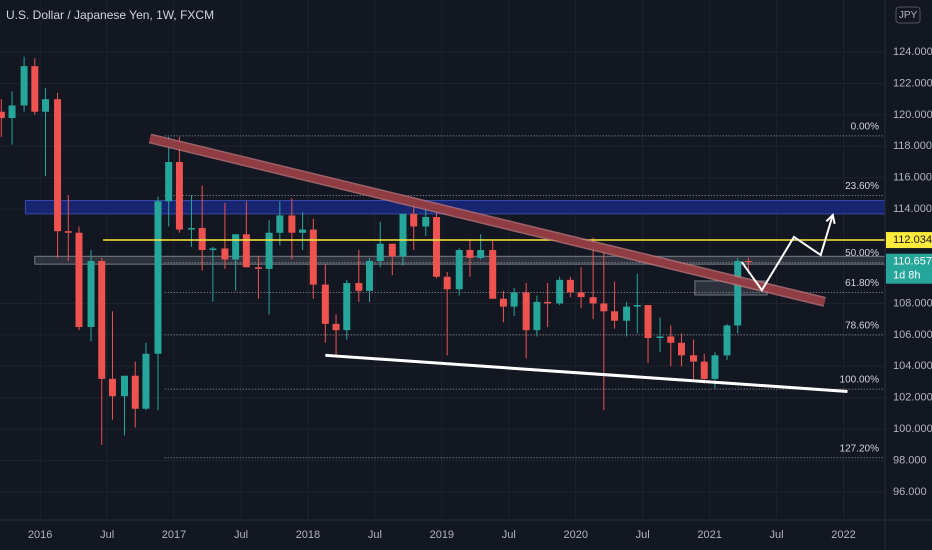  I want to click on y-tick-label: 104.000, so click(912, 366).